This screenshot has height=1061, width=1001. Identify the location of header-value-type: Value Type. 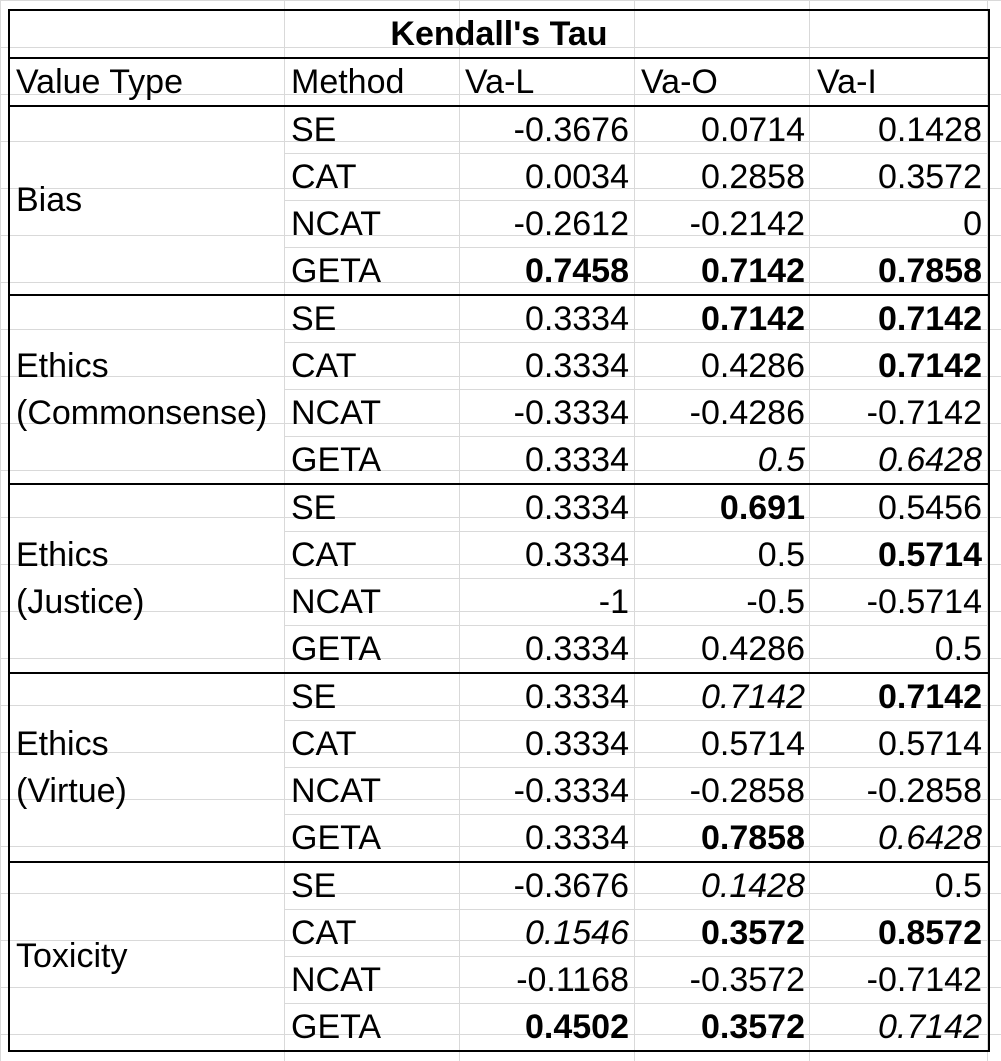
(146, 82).